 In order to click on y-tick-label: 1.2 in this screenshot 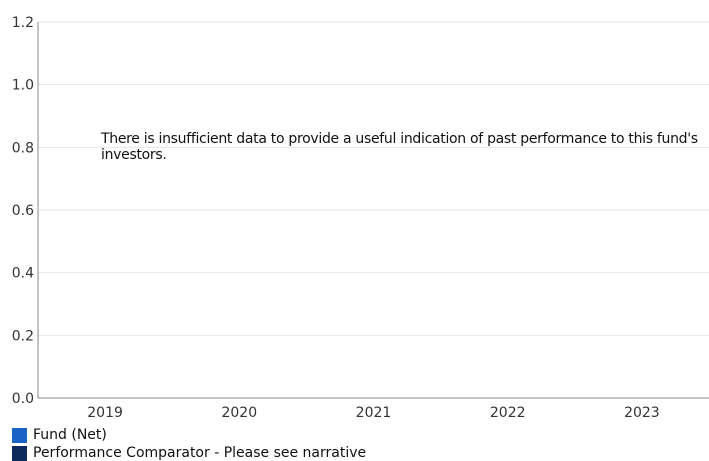, I will do `click(23, 23)`.